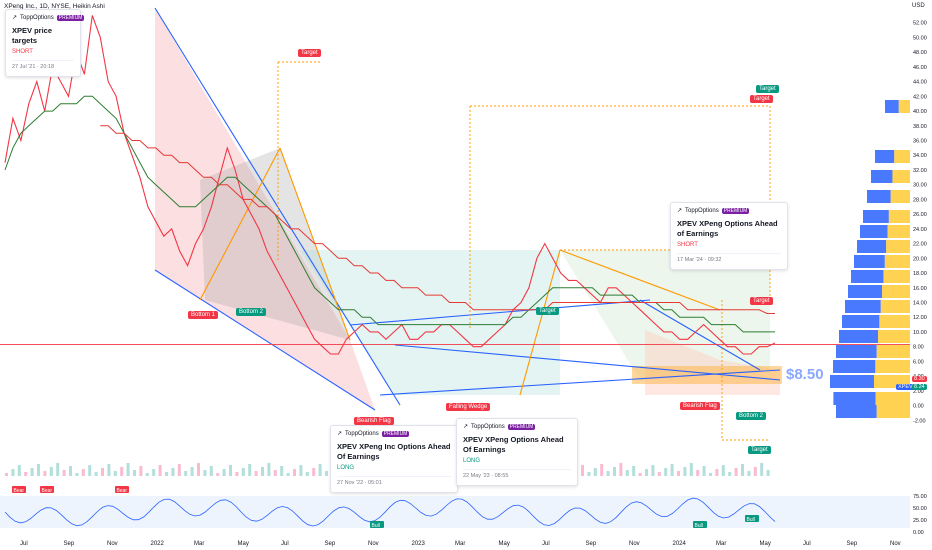 The width and height of the screenshot is (932, 550). I want to click on price-tick-label: 6.00, so click(918, 362).